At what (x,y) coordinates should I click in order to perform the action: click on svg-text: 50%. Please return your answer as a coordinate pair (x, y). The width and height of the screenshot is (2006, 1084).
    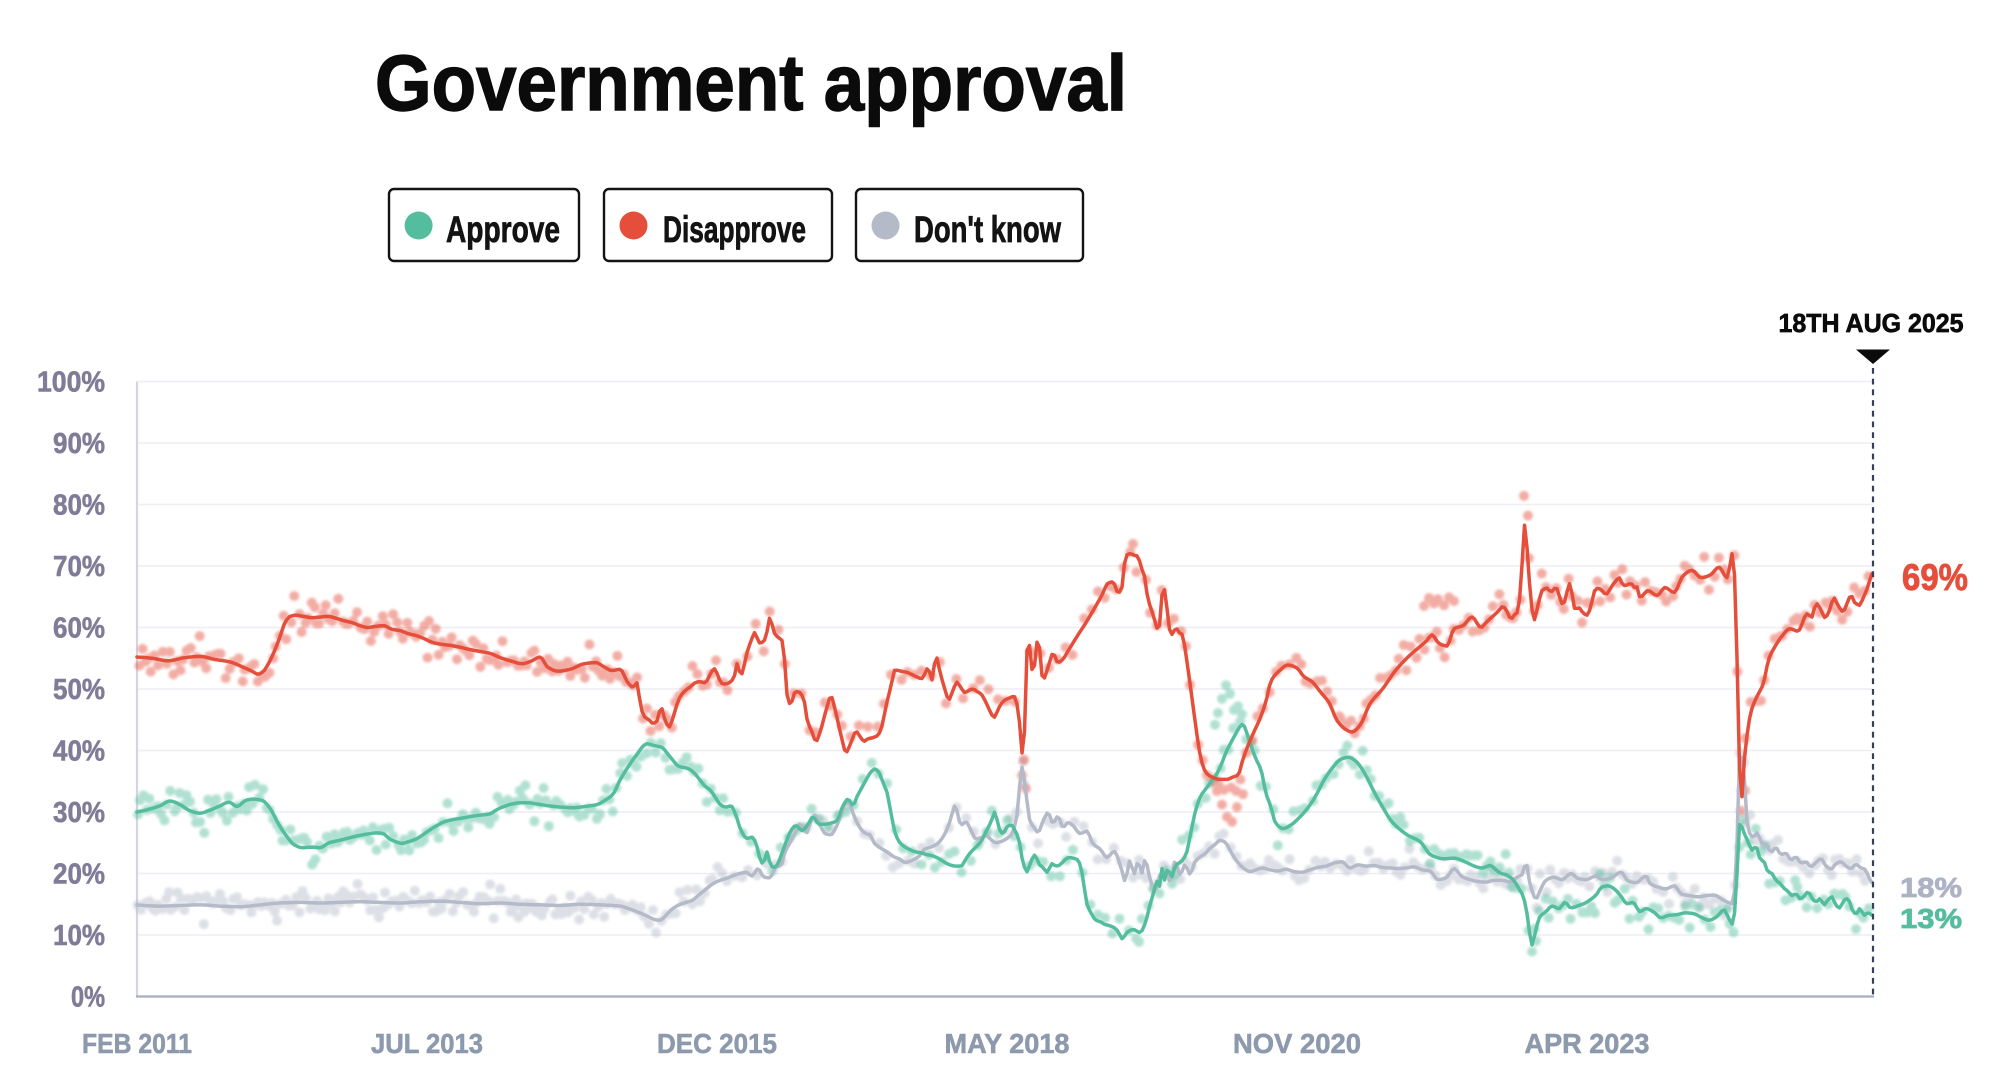
    Looking at the image, I should click on (79, 690).